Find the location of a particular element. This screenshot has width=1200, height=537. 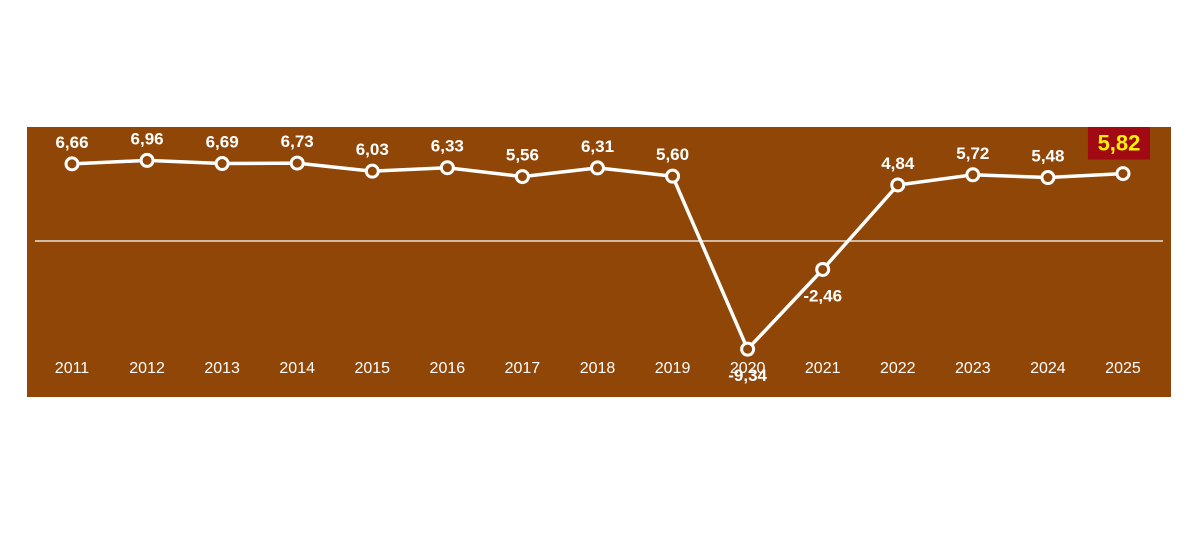

value-label-2015: 6,03 is located at coordinates (372, 149).